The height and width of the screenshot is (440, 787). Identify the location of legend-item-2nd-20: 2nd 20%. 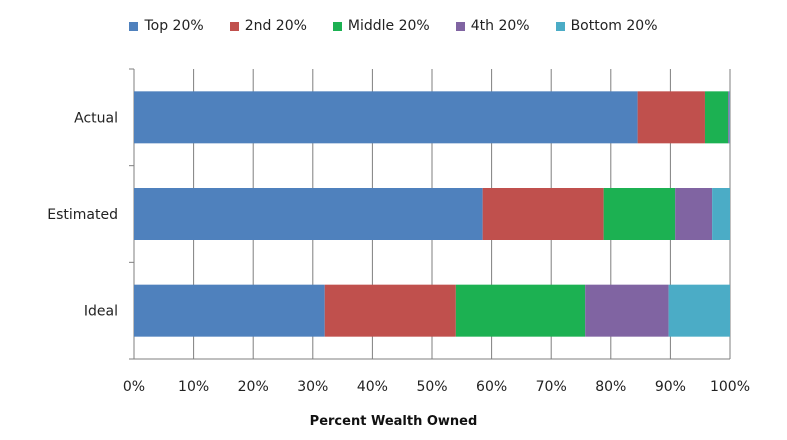
(268, 26).